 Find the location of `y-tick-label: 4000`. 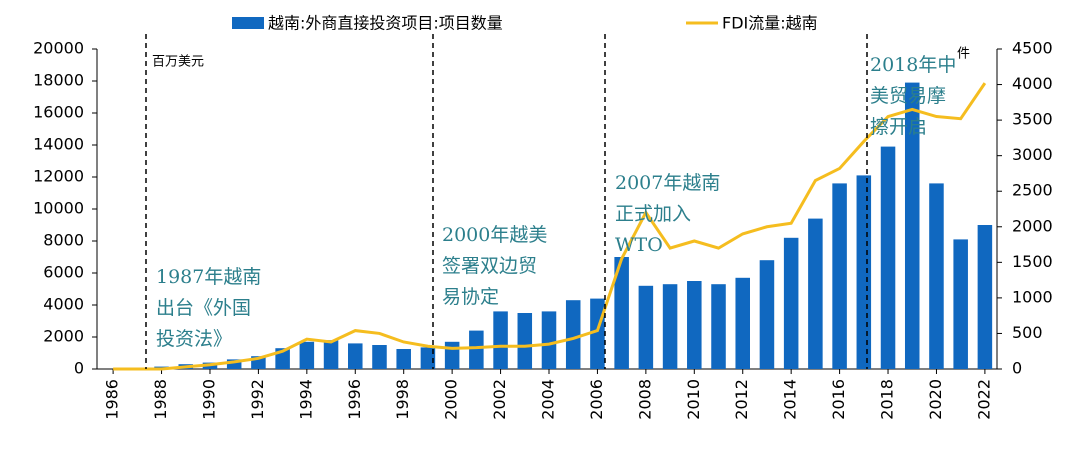

y-tick-label: 4000 is located at coordinates (63, 304).